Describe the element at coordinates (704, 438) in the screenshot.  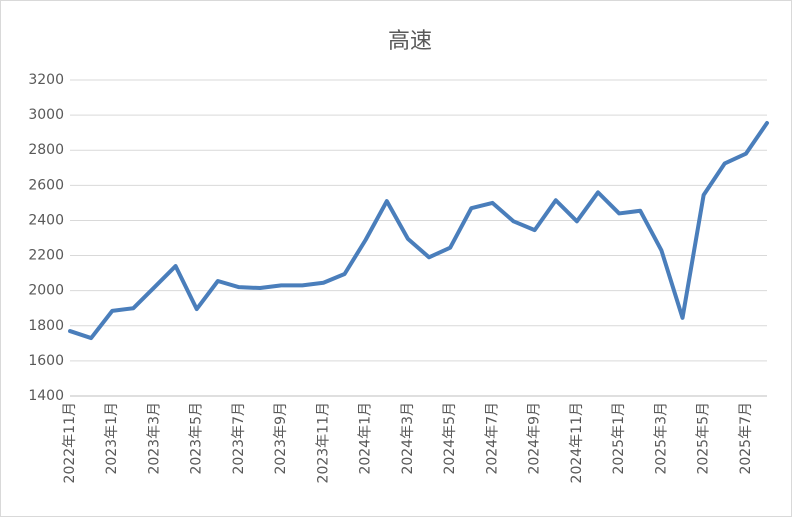
I see `x-tick-label: 2025年5月` at that location.